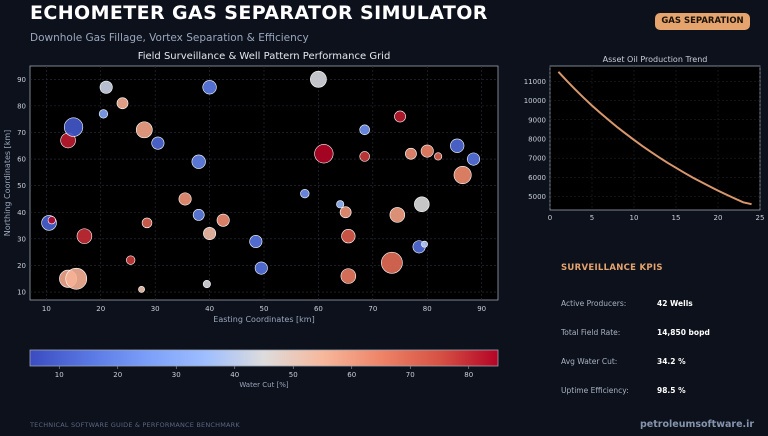 The image size is (768, 436). Describe the element at coordinates (537, 139) in the screenshot. I see `trend-y-tick-label: 8000` at that location.